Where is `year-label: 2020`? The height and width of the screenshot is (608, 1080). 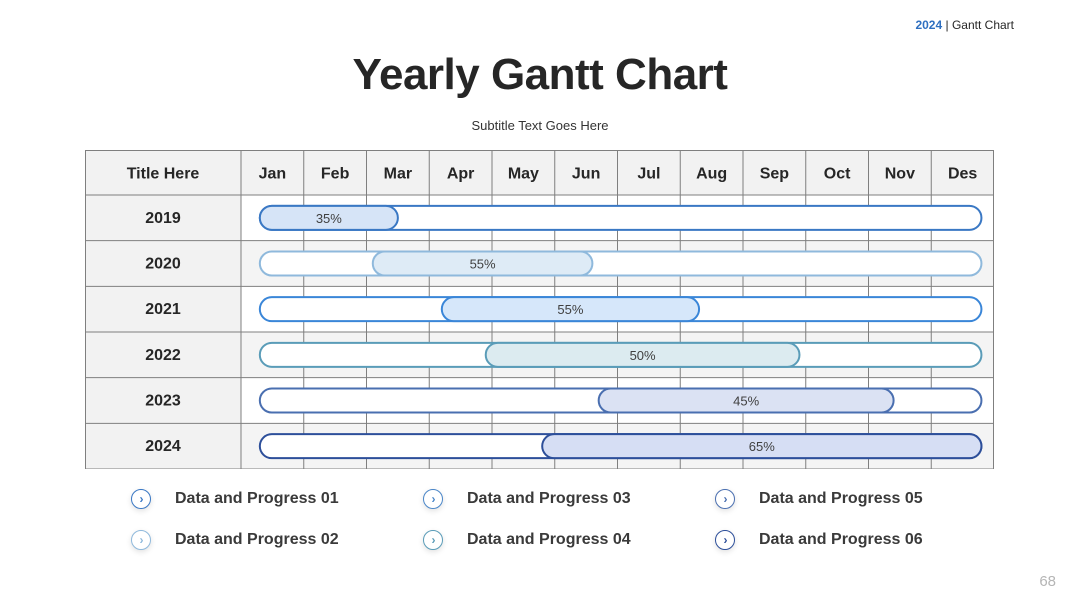
year-label: 2020 is located at coordinates (163, 264).